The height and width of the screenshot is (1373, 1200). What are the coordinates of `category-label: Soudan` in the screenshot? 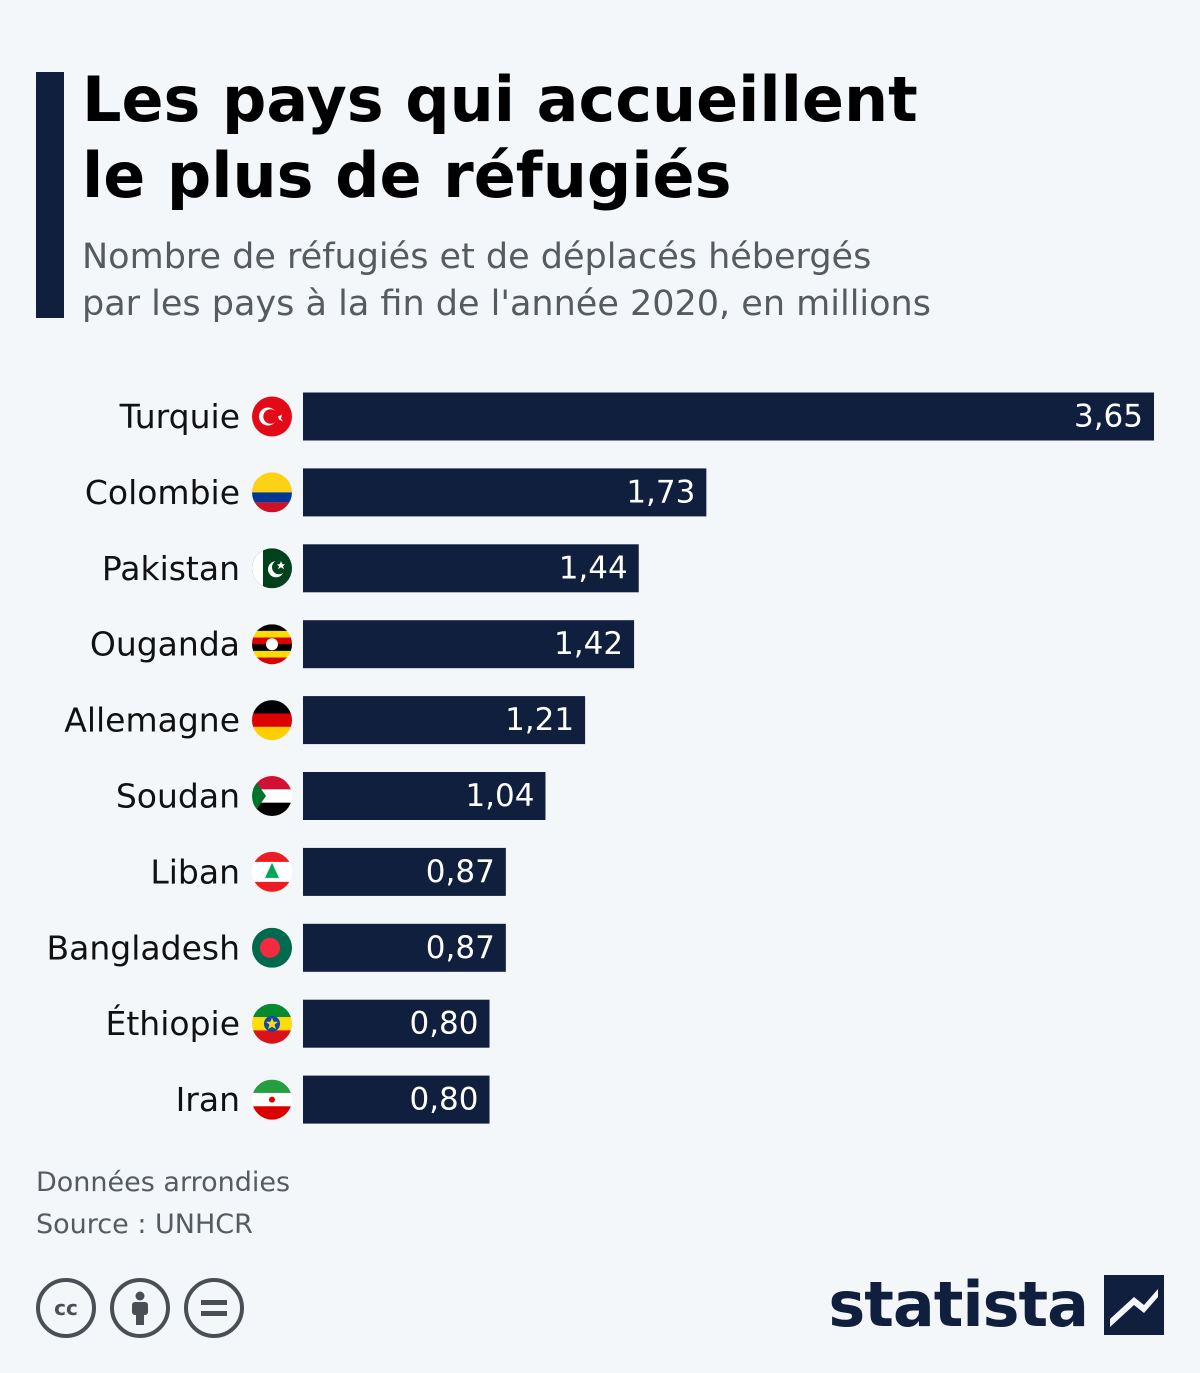 It's located at (178, 796).